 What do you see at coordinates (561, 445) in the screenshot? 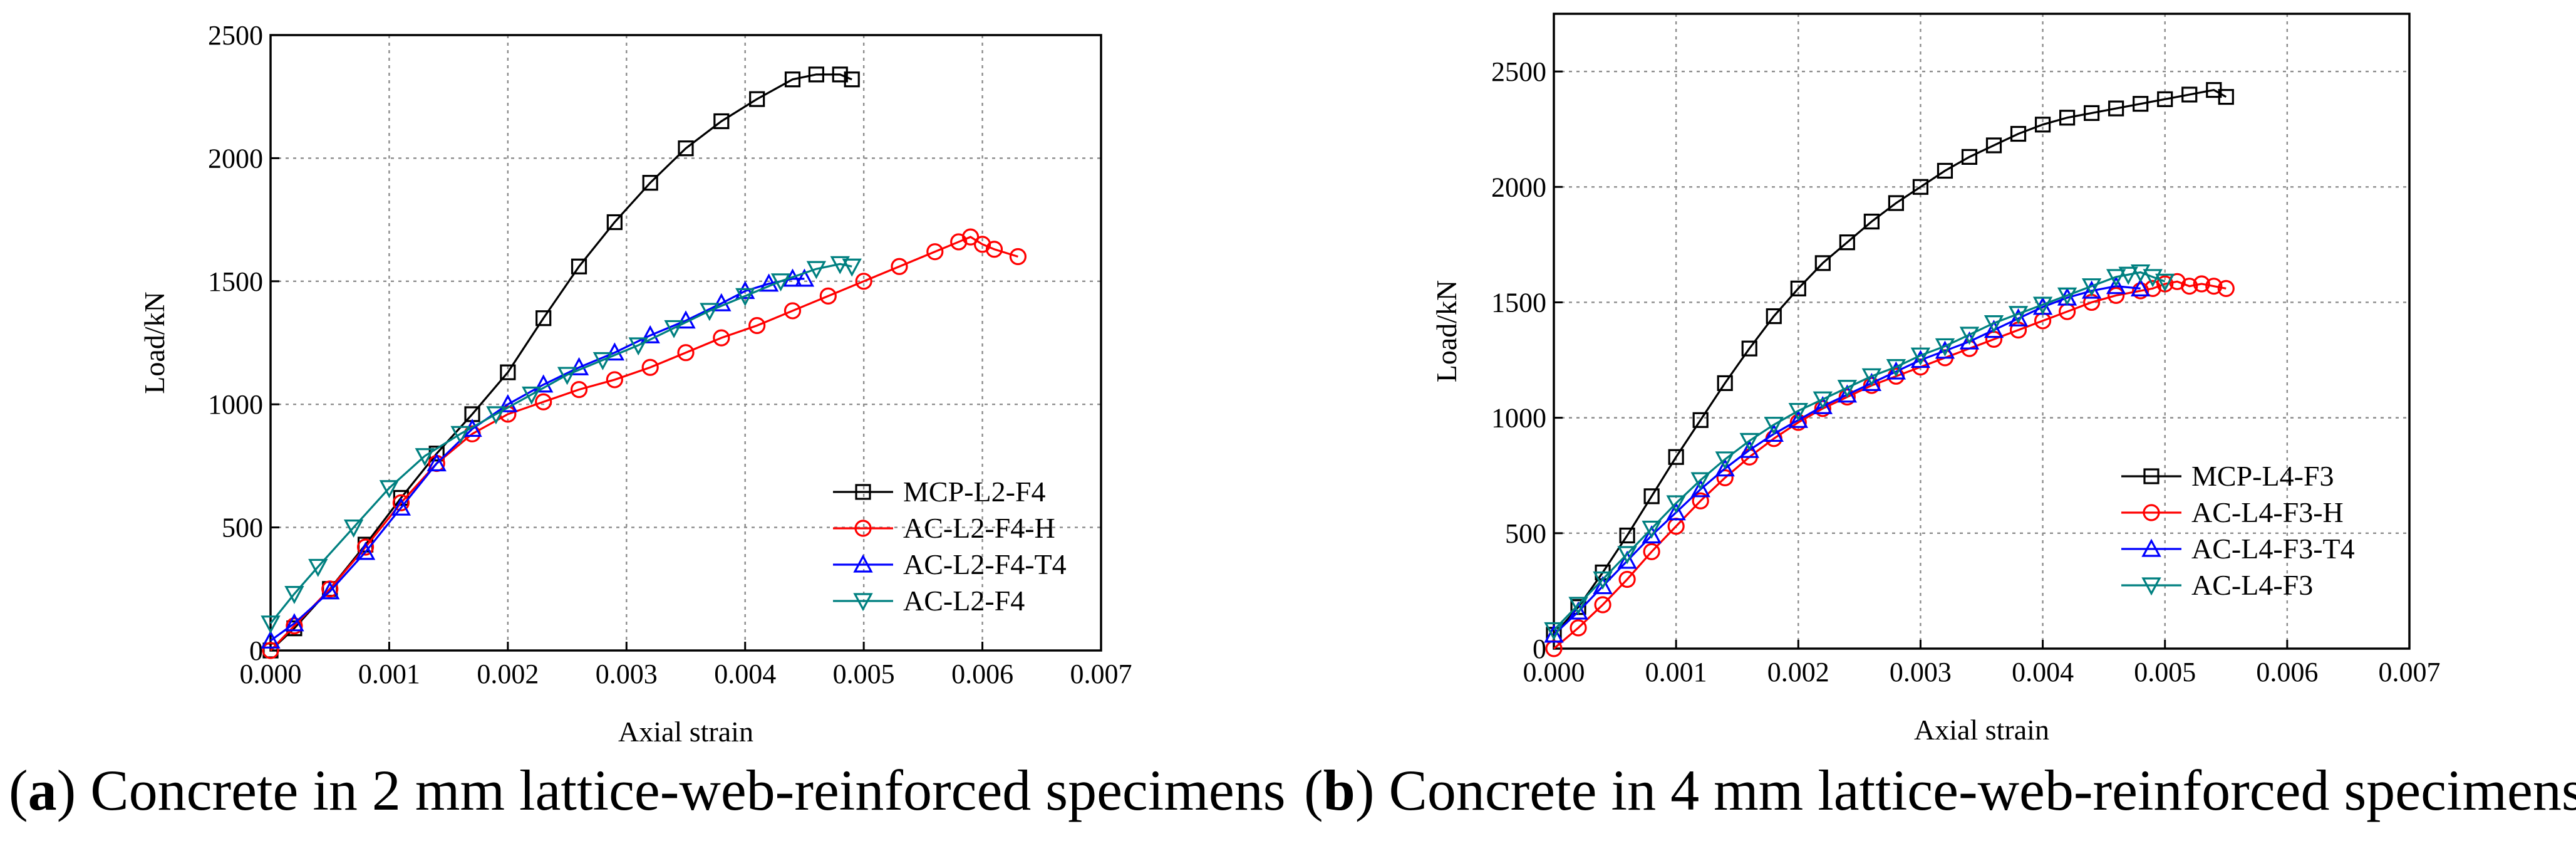
I see `series-AC-L2-F4` at bounding box center [561, 445].